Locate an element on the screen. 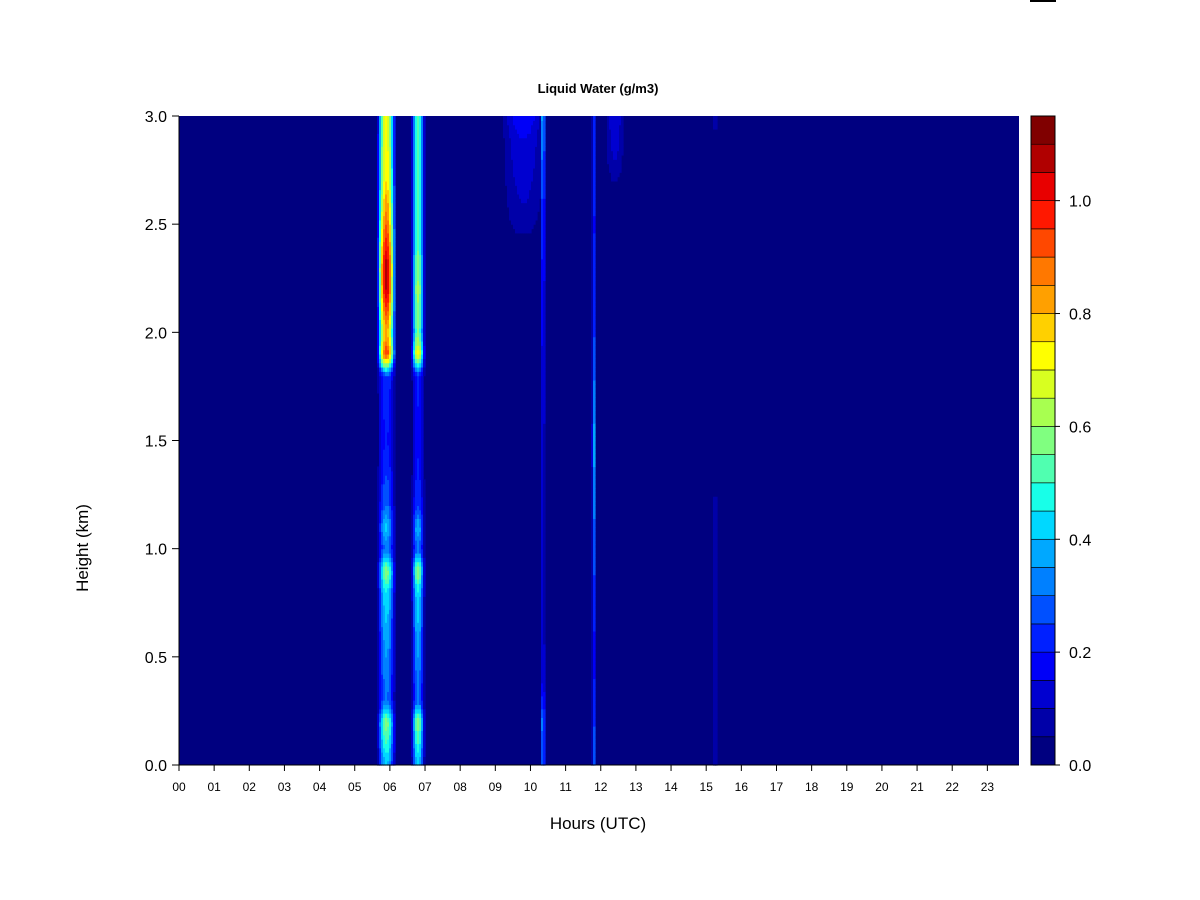 This screenshot has width=1200, height=900. corner-mark is located at coordinates (1043, 1).